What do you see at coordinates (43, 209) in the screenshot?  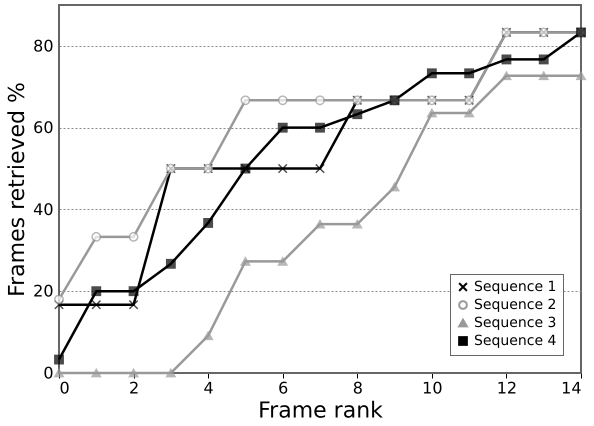 I see `y-tick-label: 40` at bounding box center [43, 209].